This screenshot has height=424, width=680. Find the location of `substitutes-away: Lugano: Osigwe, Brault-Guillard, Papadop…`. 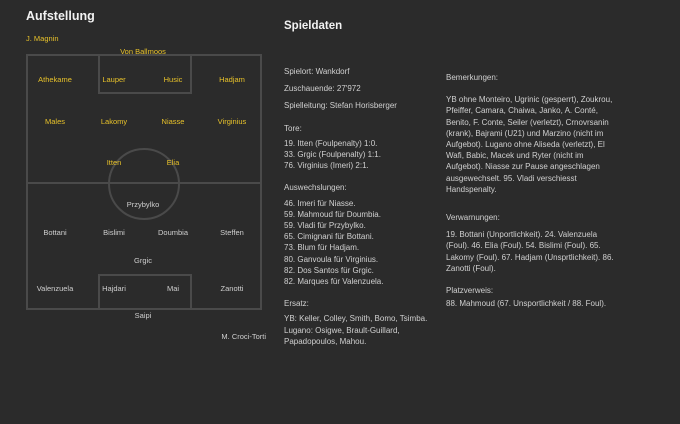

substitutes-away: Lugano: Osigwe, Brault-Guillard, Papadop… is located at coordinates (342, 335).